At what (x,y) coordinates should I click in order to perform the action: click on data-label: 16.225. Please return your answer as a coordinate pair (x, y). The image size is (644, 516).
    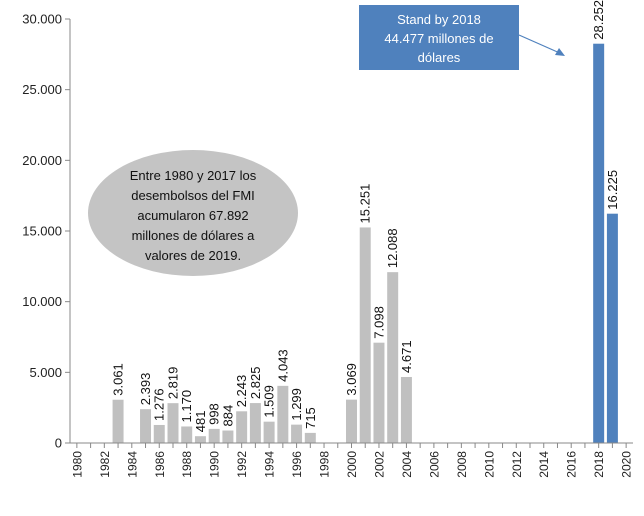
    Looking at the image, I should click on (612, 190).